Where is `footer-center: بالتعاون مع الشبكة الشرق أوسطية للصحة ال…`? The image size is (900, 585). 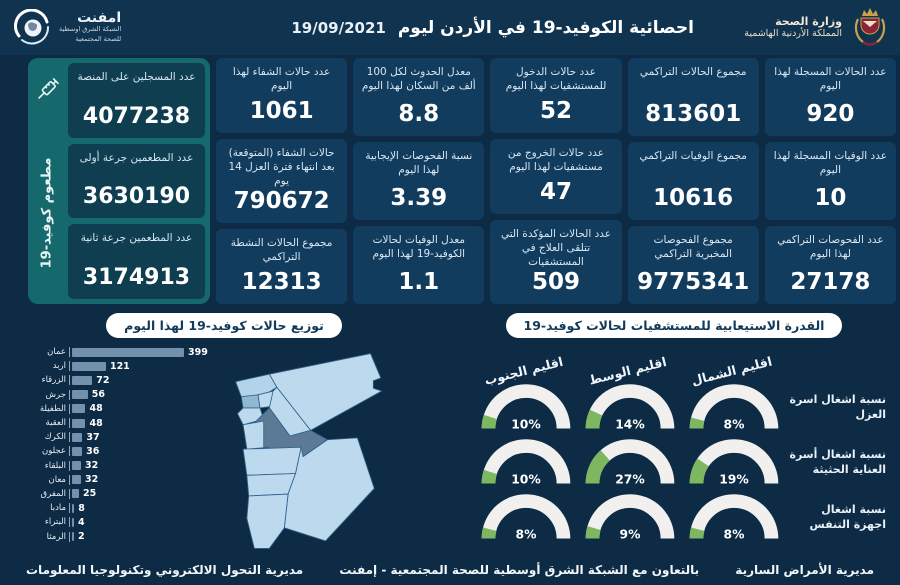 footer-center: بالتعاون مع الشبكة الشرق أوسطية للصحة ال… is located at coordinates (519, 570).